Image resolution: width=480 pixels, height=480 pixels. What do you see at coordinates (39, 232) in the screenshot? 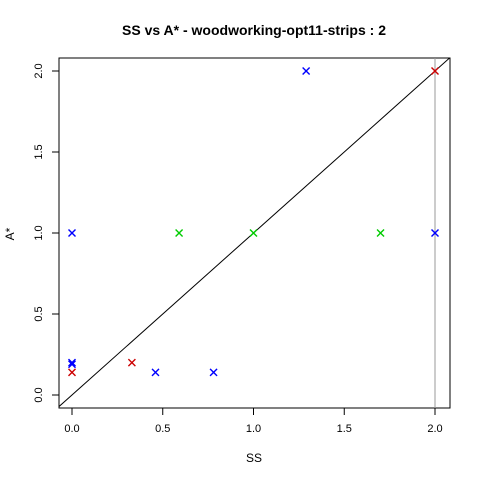
I see `y-tick-label: 1.0` at bounding box center [39, 232].